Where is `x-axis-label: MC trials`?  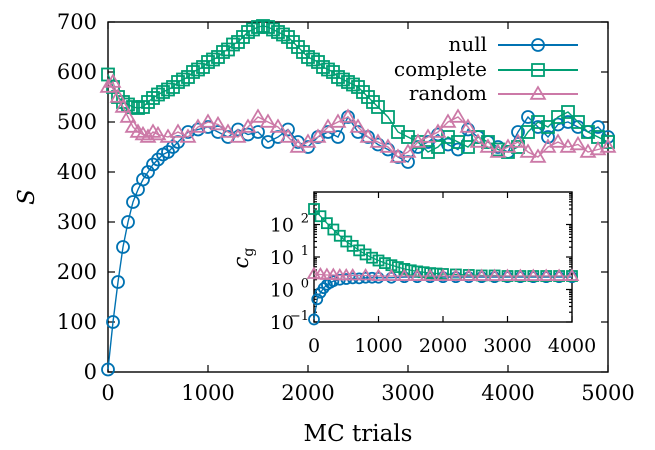 x-axis-label: MC trials is located at coordinates (358, 434).